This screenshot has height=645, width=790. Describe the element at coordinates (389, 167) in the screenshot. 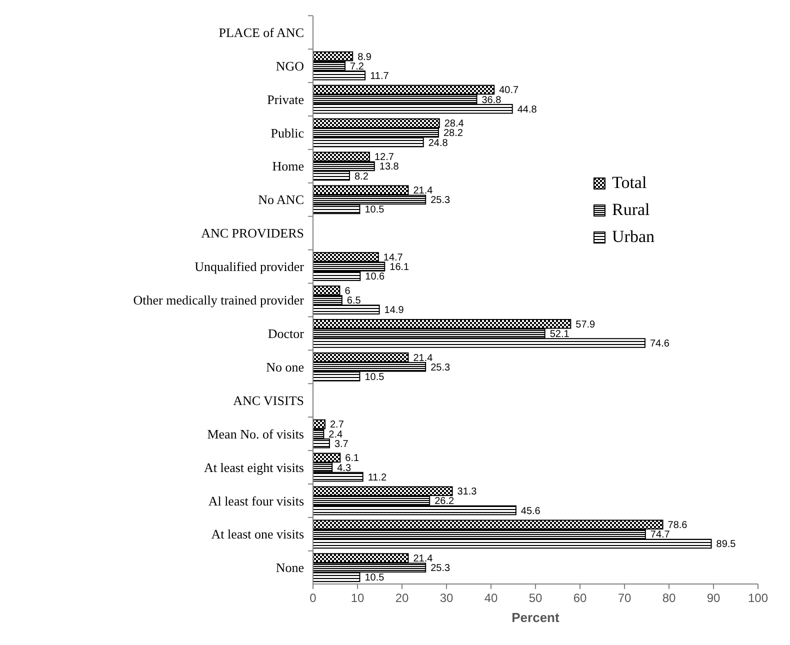

I see `data-label: 13.8` at that location.